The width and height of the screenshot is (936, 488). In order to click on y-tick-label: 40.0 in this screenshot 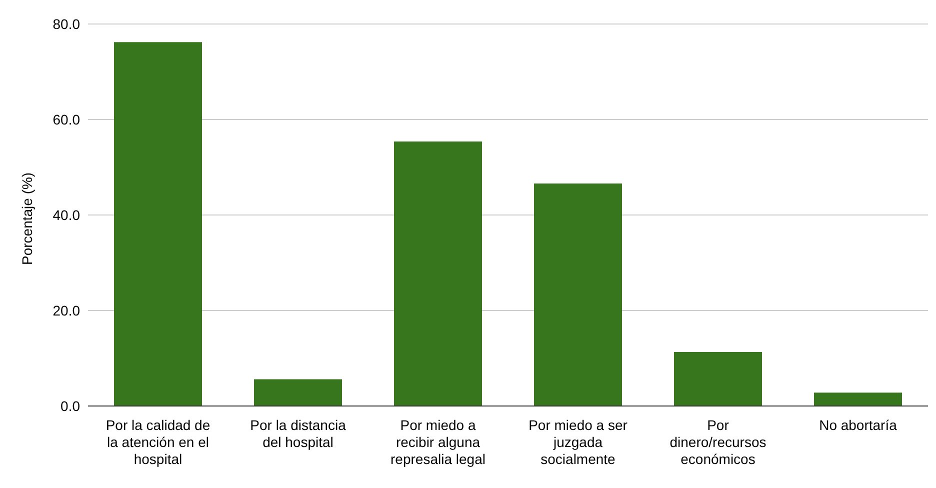, I will do `click(66, 214)`.